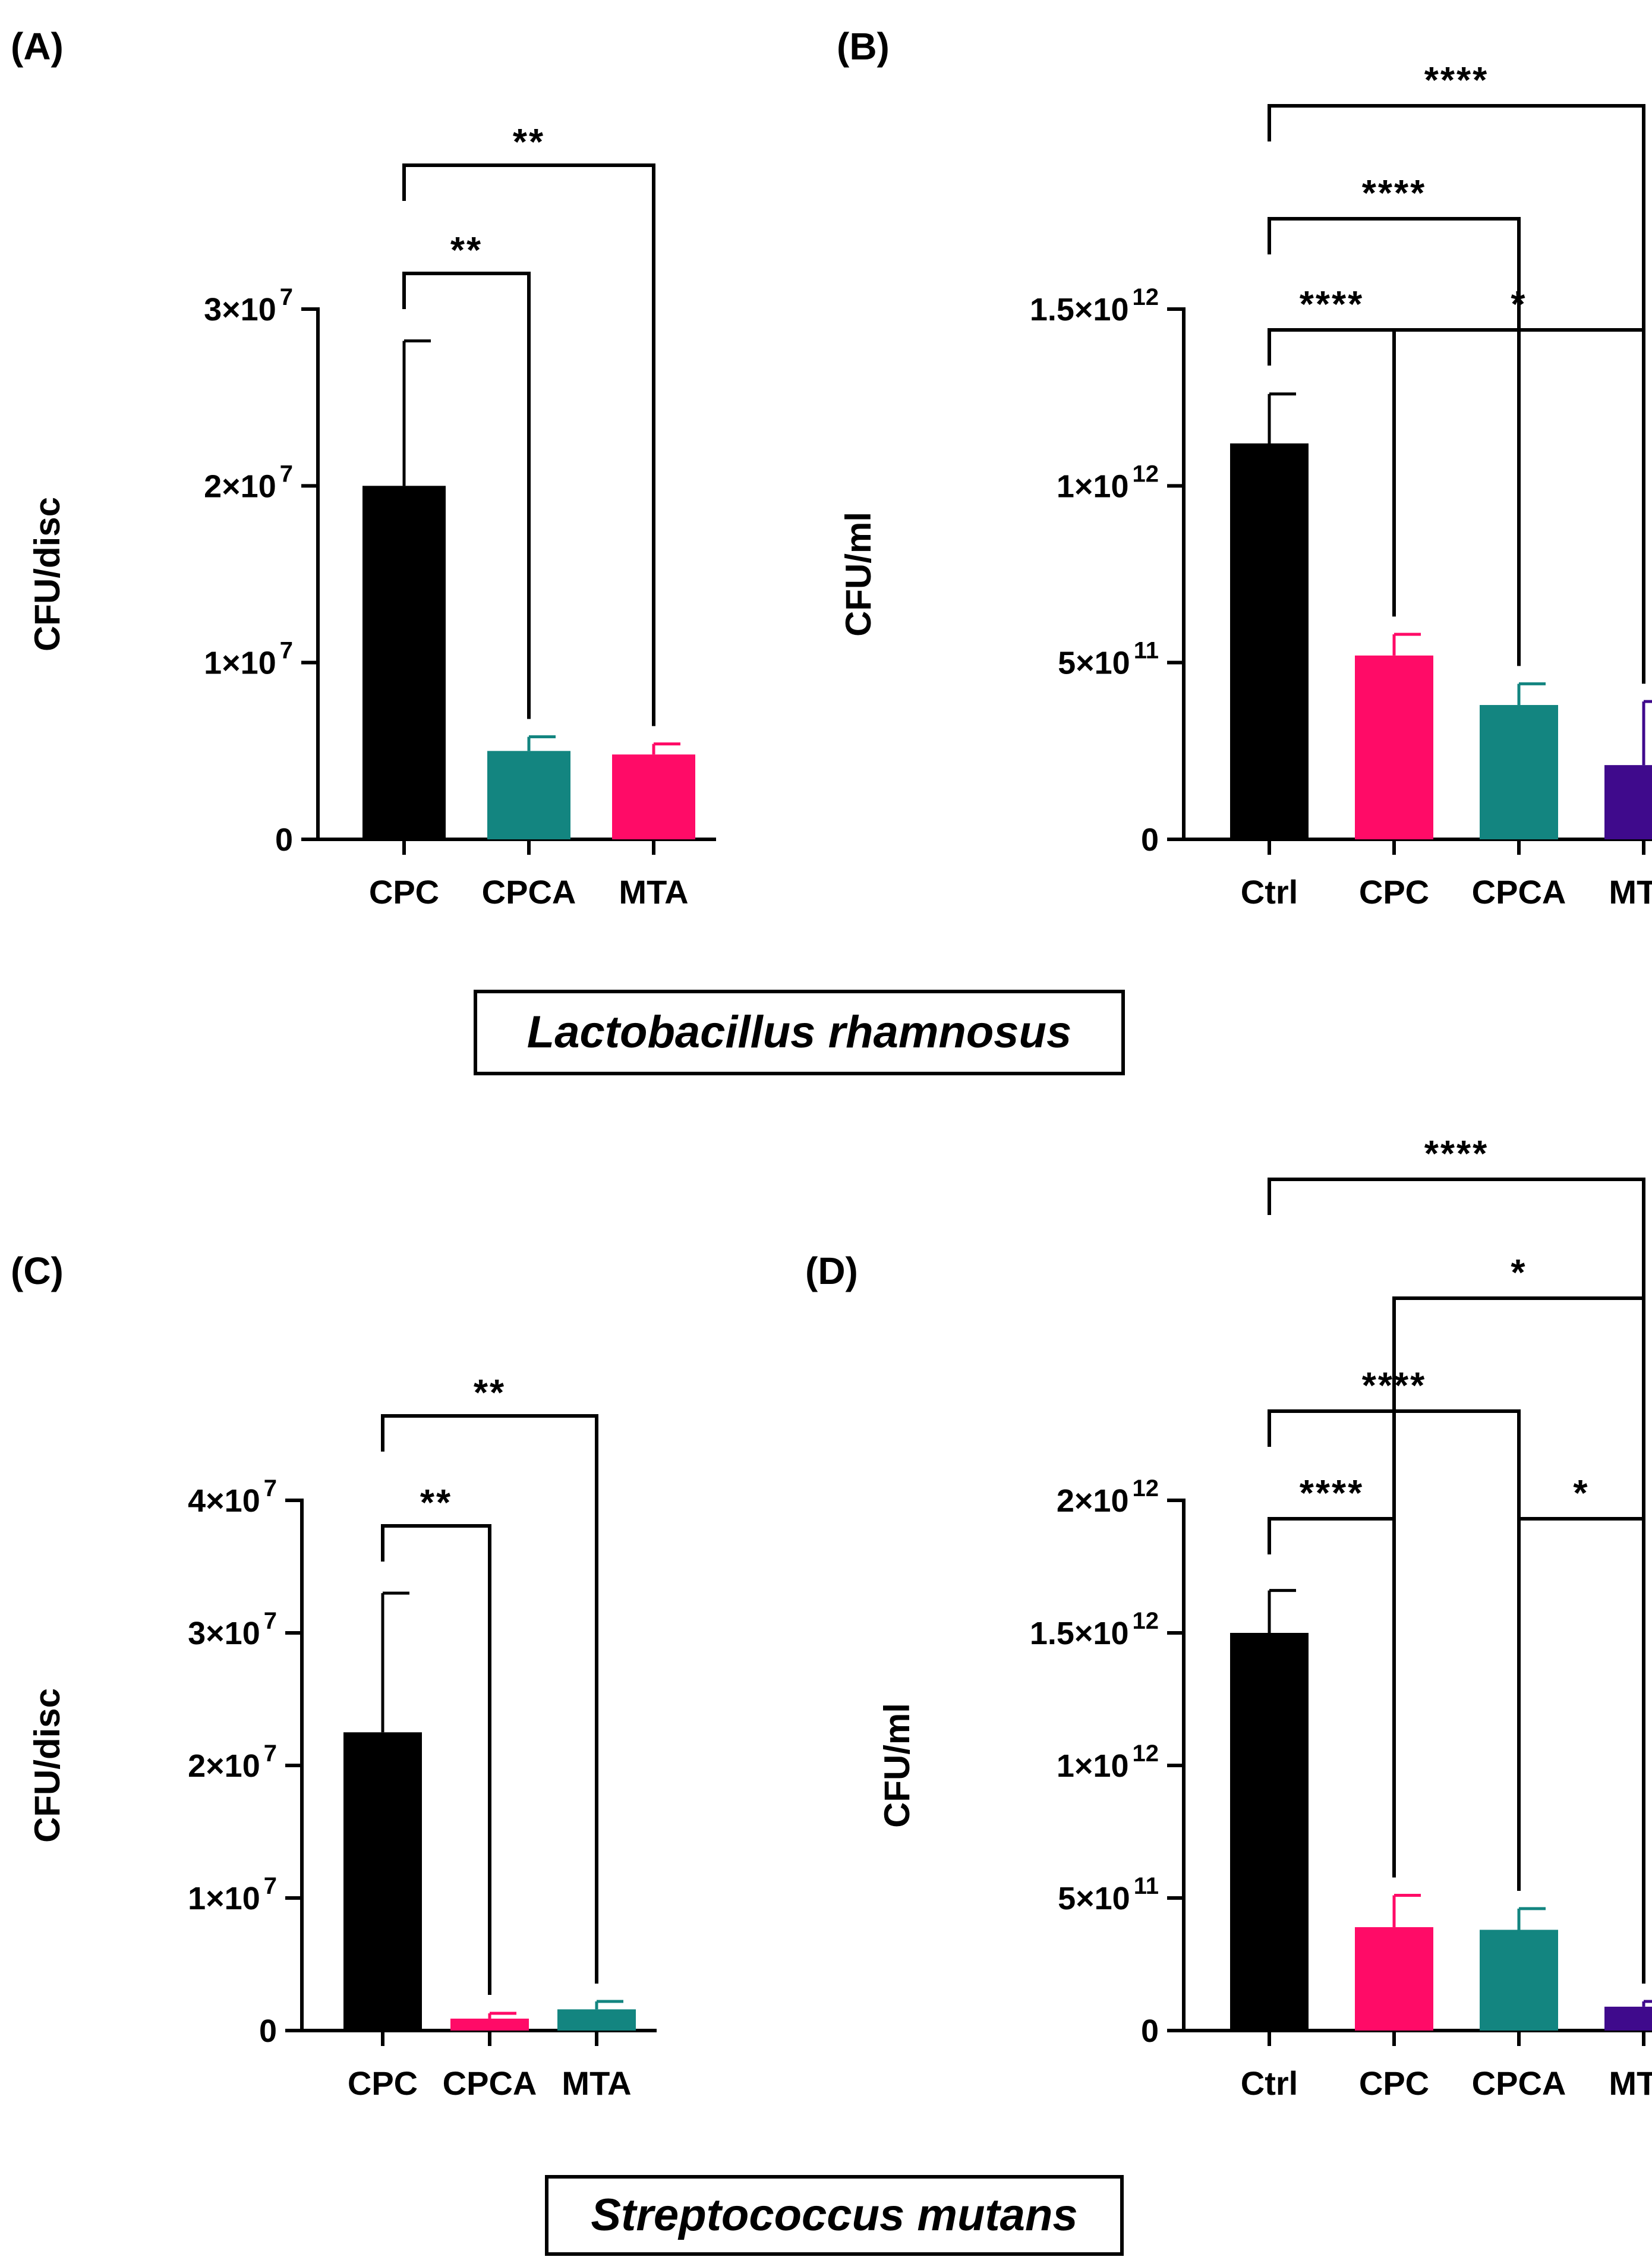 This screenshot has width=1652, height=2260. I want to click on bar-a-cpca, so click(529, 795).